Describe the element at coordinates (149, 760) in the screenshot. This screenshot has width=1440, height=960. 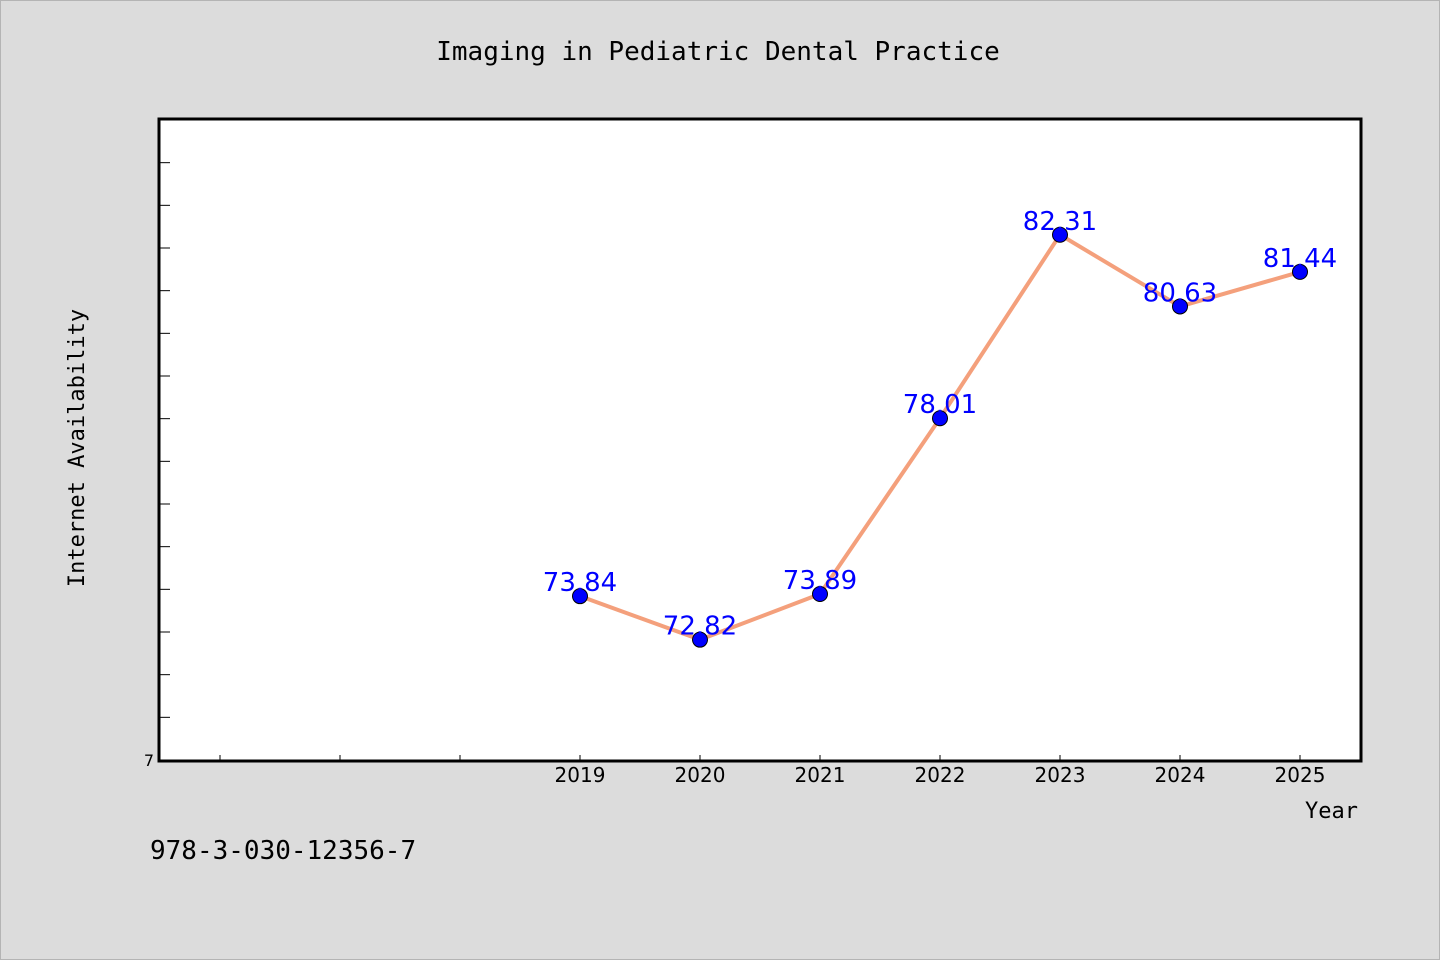
I see `y-tick-label: 7` at that location.